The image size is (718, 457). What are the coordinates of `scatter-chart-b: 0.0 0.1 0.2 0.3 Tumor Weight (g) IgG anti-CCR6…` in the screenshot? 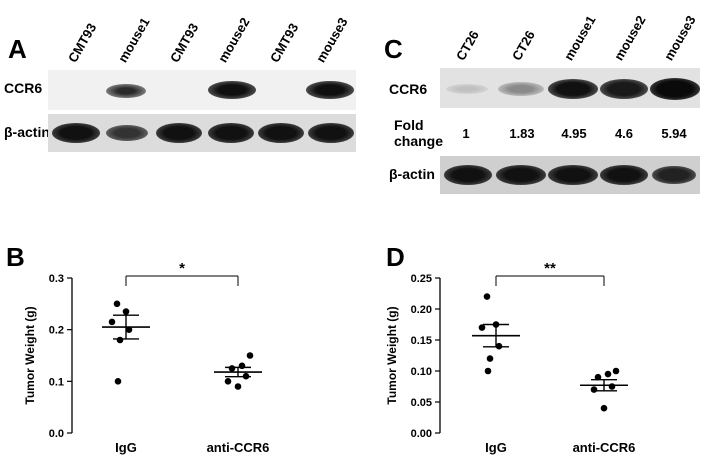 It's located at (146, 357).